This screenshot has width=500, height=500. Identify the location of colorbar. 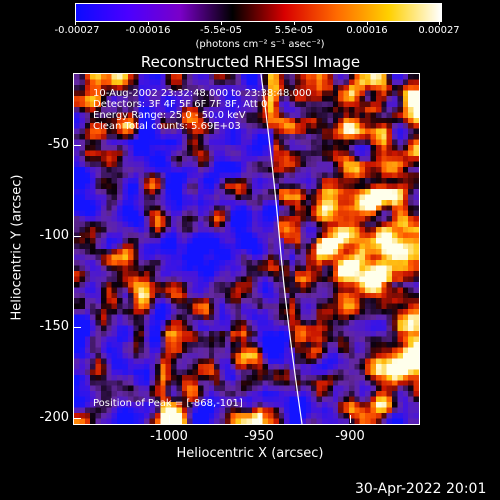
(258, 12).